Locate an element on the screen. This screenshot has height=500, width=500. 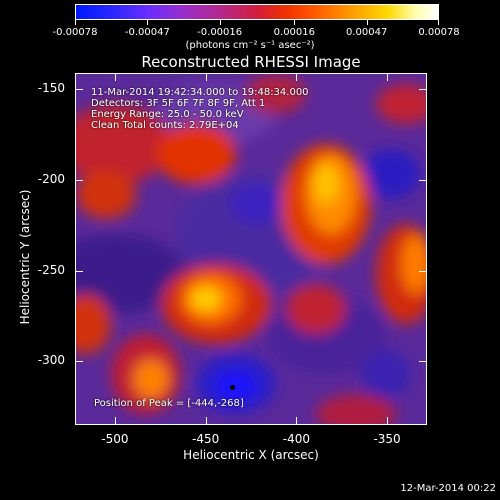
x-tick-label: -400 is located at coordinates (296, 439).